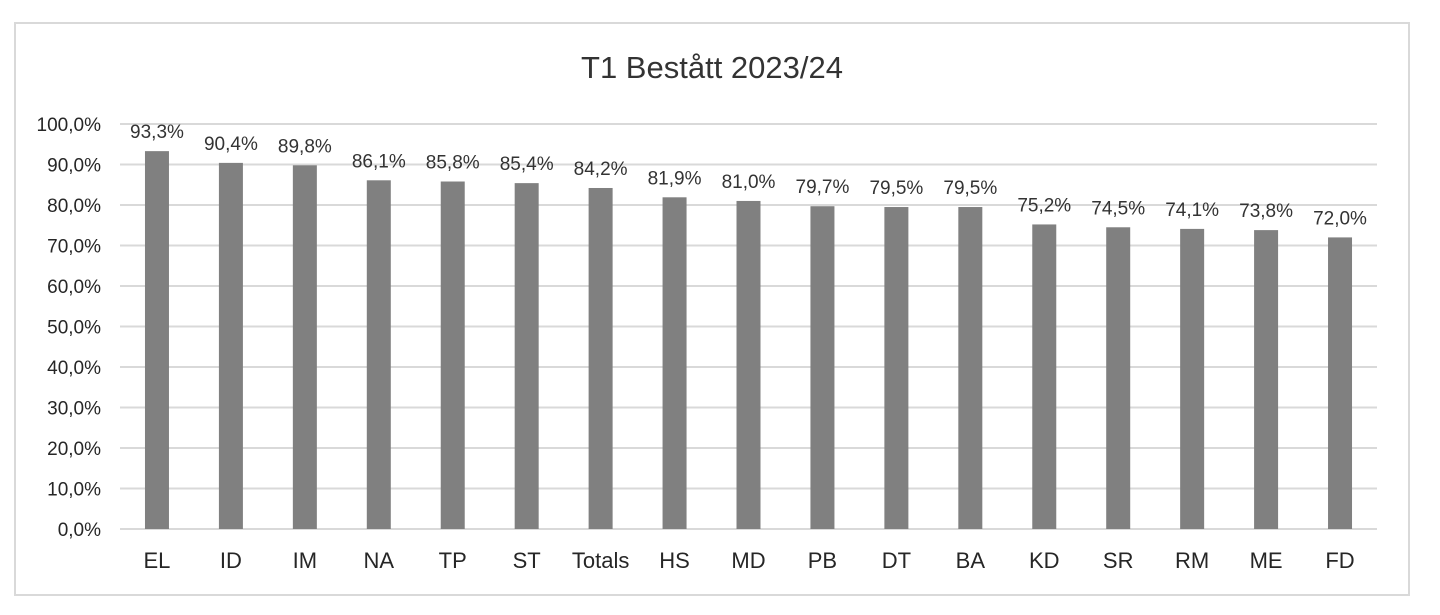 The width and height of the screenshot is (1440, 615). Describe the element at coordinates (1118, 208) in the screenshot. I see `data-label: 74,5%` at that location.